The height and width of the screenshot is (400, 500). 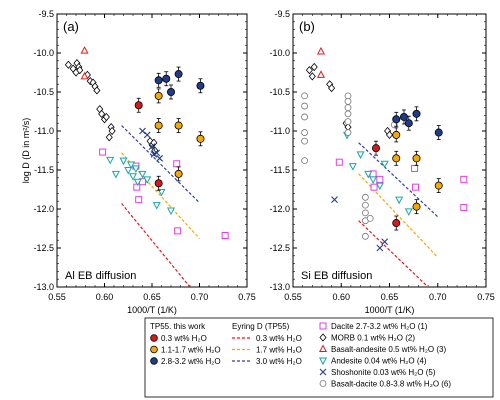 I want to click on legend-this-work-label: 0.3 wt% H₂O, so click(x=184, y=338).